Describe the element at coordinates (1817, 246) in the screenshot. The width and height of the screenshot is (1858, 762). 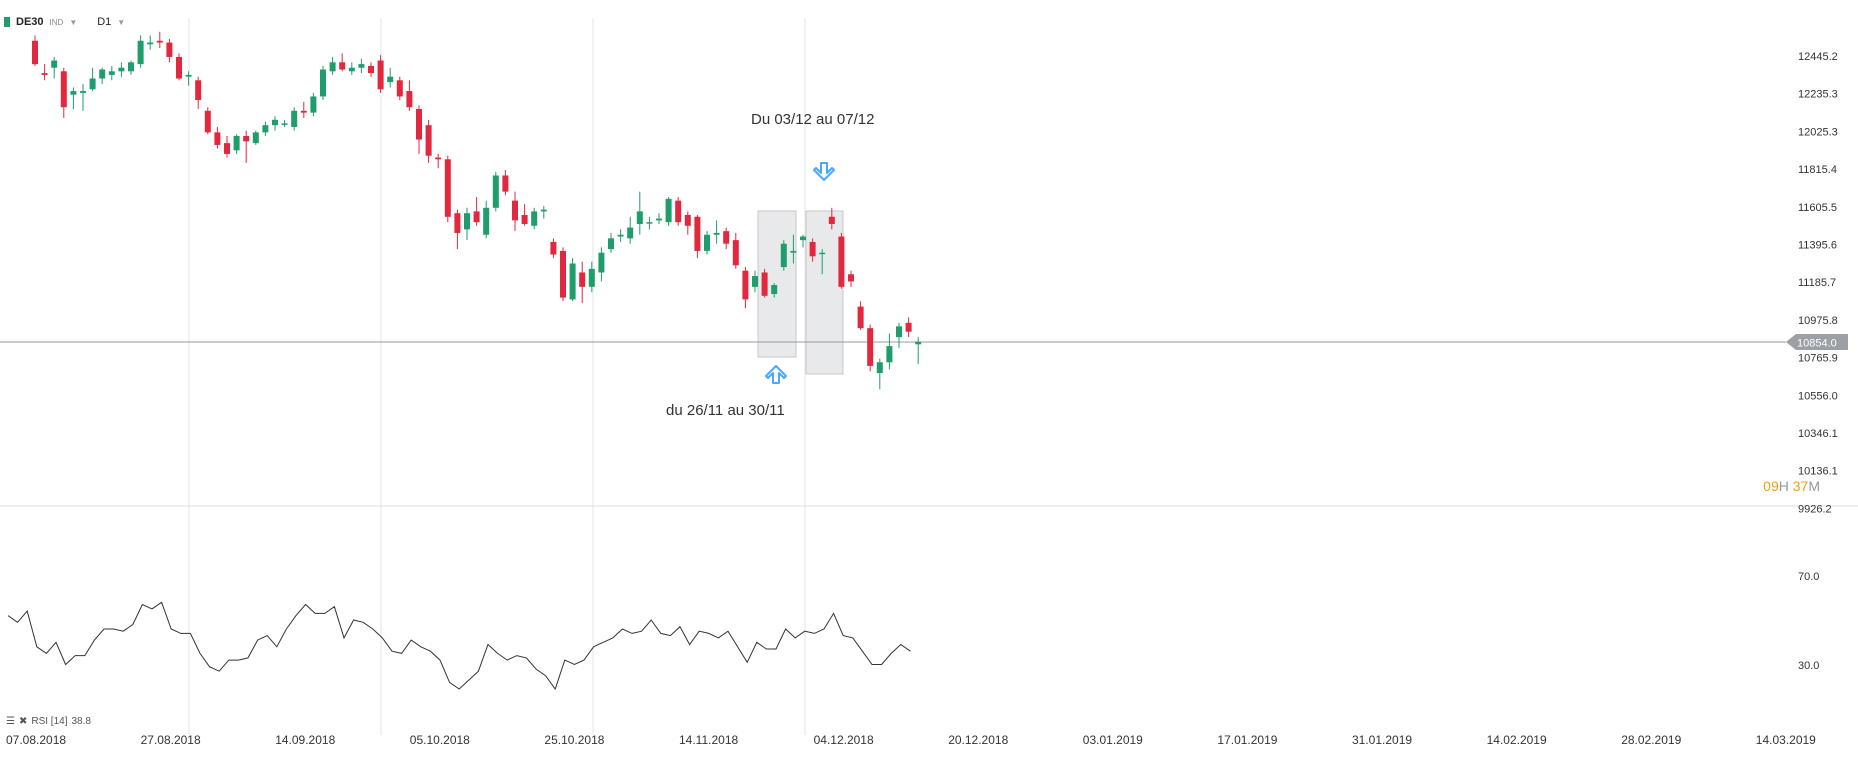
I see `price-axis-label: 11395.6` at that location.